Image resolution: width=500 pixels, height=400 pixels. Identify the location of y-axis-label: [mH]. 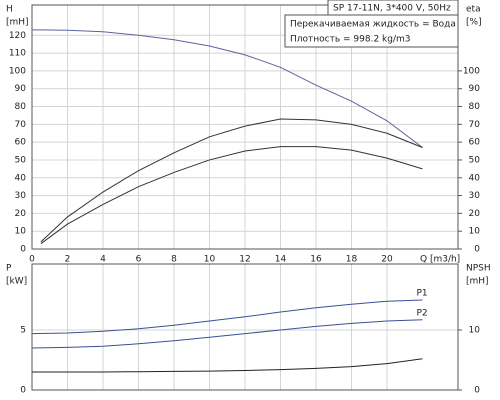
(17, 23).